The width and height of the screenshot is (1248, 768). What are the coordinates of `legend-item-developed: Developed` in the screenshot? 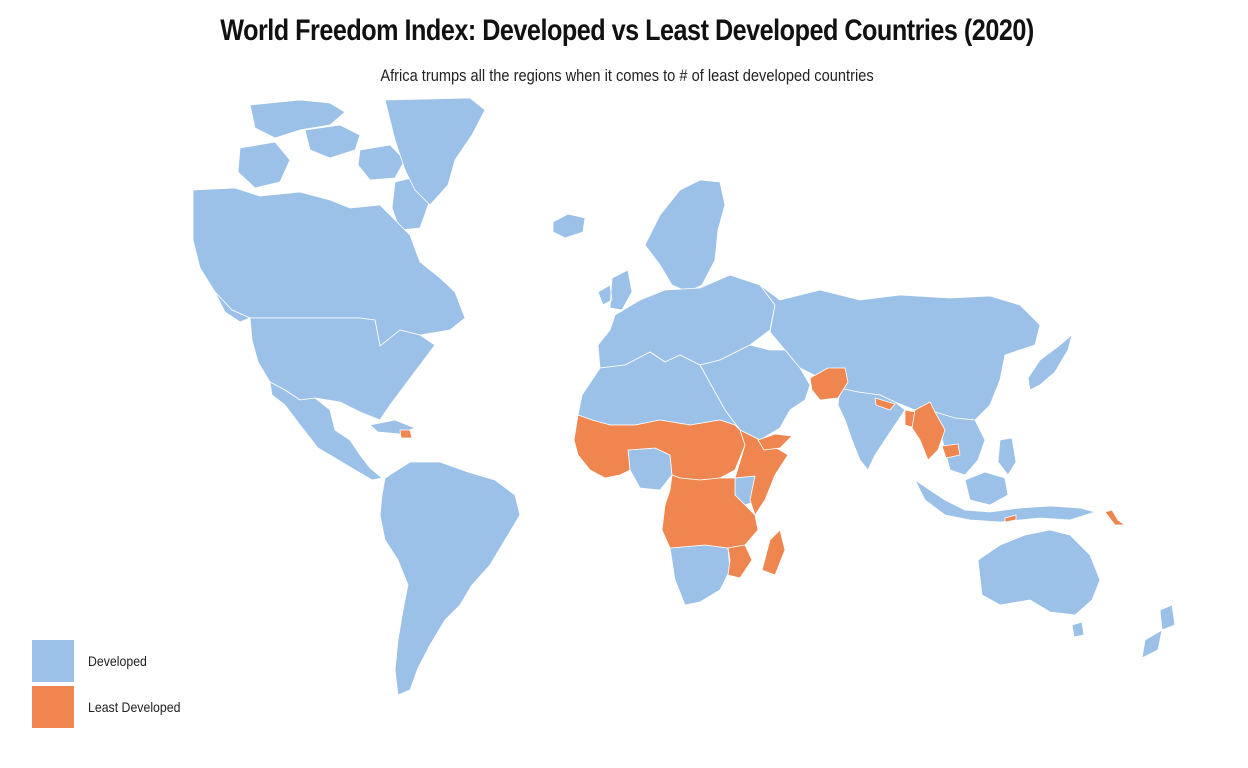 It's located at (182, 662).